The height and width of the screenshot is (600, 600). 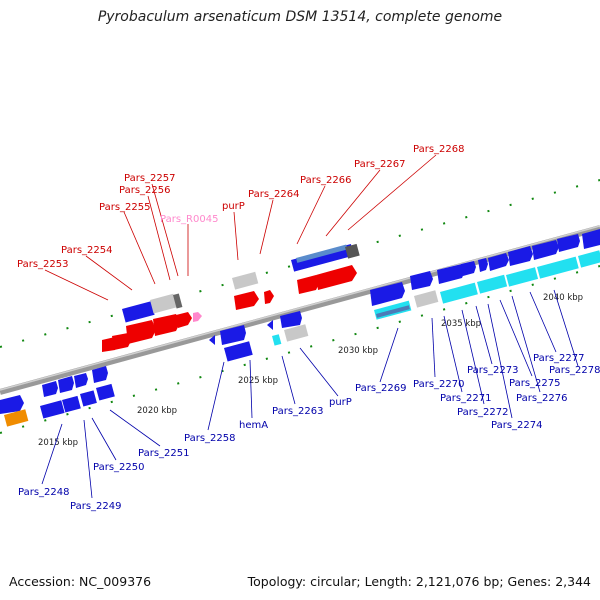 What do you see at coordinates (157, 411) in the screenshot?
I see `kbp-label: 2020 kbp` at bounding box center [157, 411].